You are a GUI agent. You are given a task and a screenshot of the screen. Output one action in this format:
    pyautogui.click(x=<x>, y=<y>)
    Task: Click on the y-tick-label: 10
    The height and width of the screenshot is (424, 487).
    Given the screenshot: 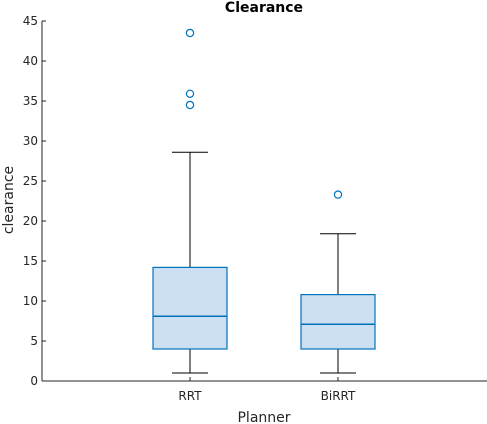 What is the action you would take?
    pyautogui.click(x=30, y=301)
    